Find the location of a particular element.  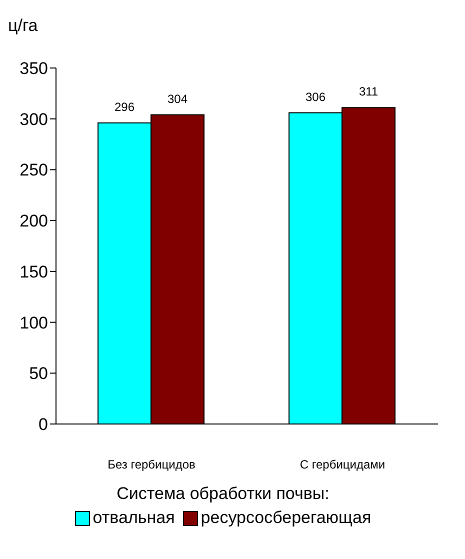

x-tick-label: С гербицидами is located at coordinates (343, 465).